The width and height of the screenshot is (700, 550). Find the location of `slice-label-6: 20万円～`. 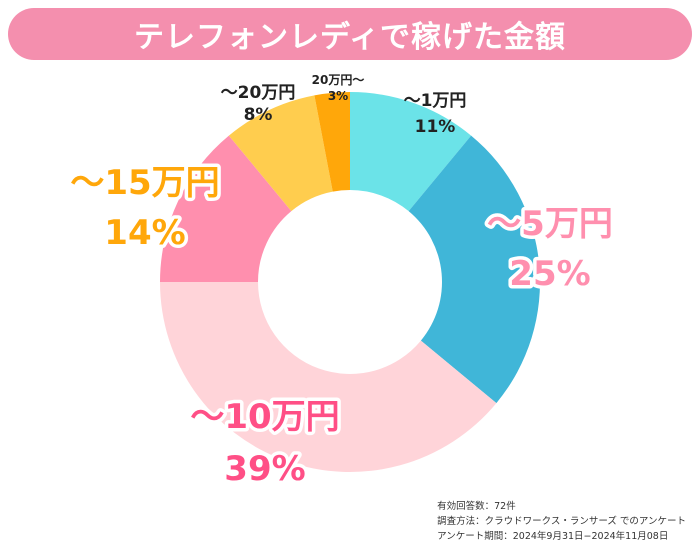

slice-label-6: 20万円～ is located at coordinates (338, 80).